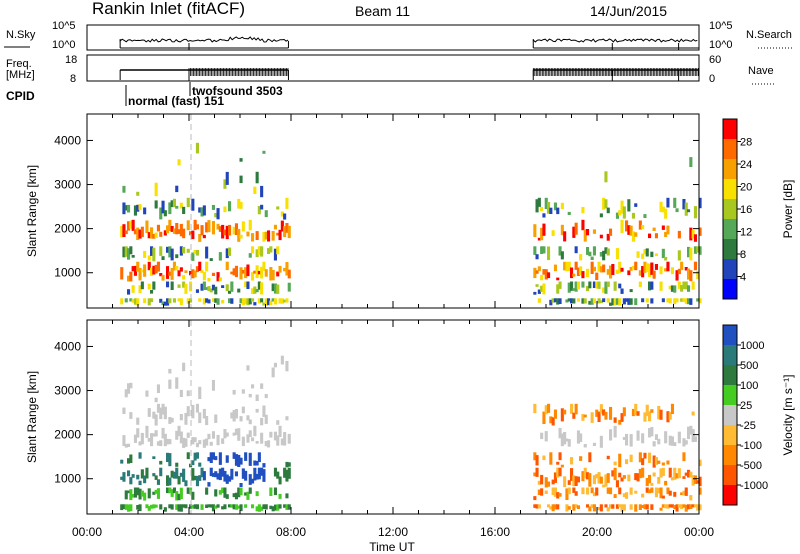 Image resolution: width=800 pixels, height=554 pixels. Describe the element at coordinates (746, 143) in the screenshot. I see `colorbar-tick-label: 28` at that location.